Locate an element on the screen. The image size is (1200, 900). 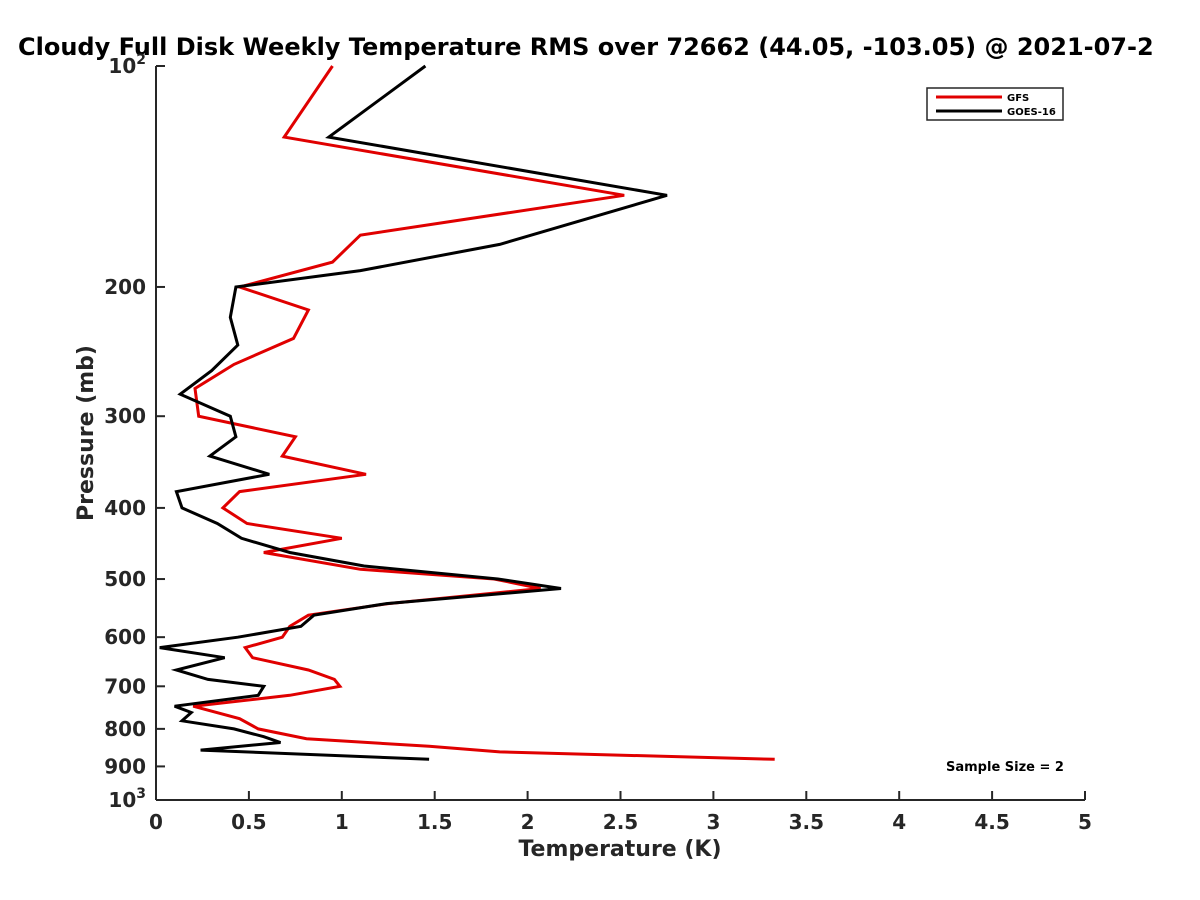
x-tick-label: 2 is located at coordinates (528, 822).